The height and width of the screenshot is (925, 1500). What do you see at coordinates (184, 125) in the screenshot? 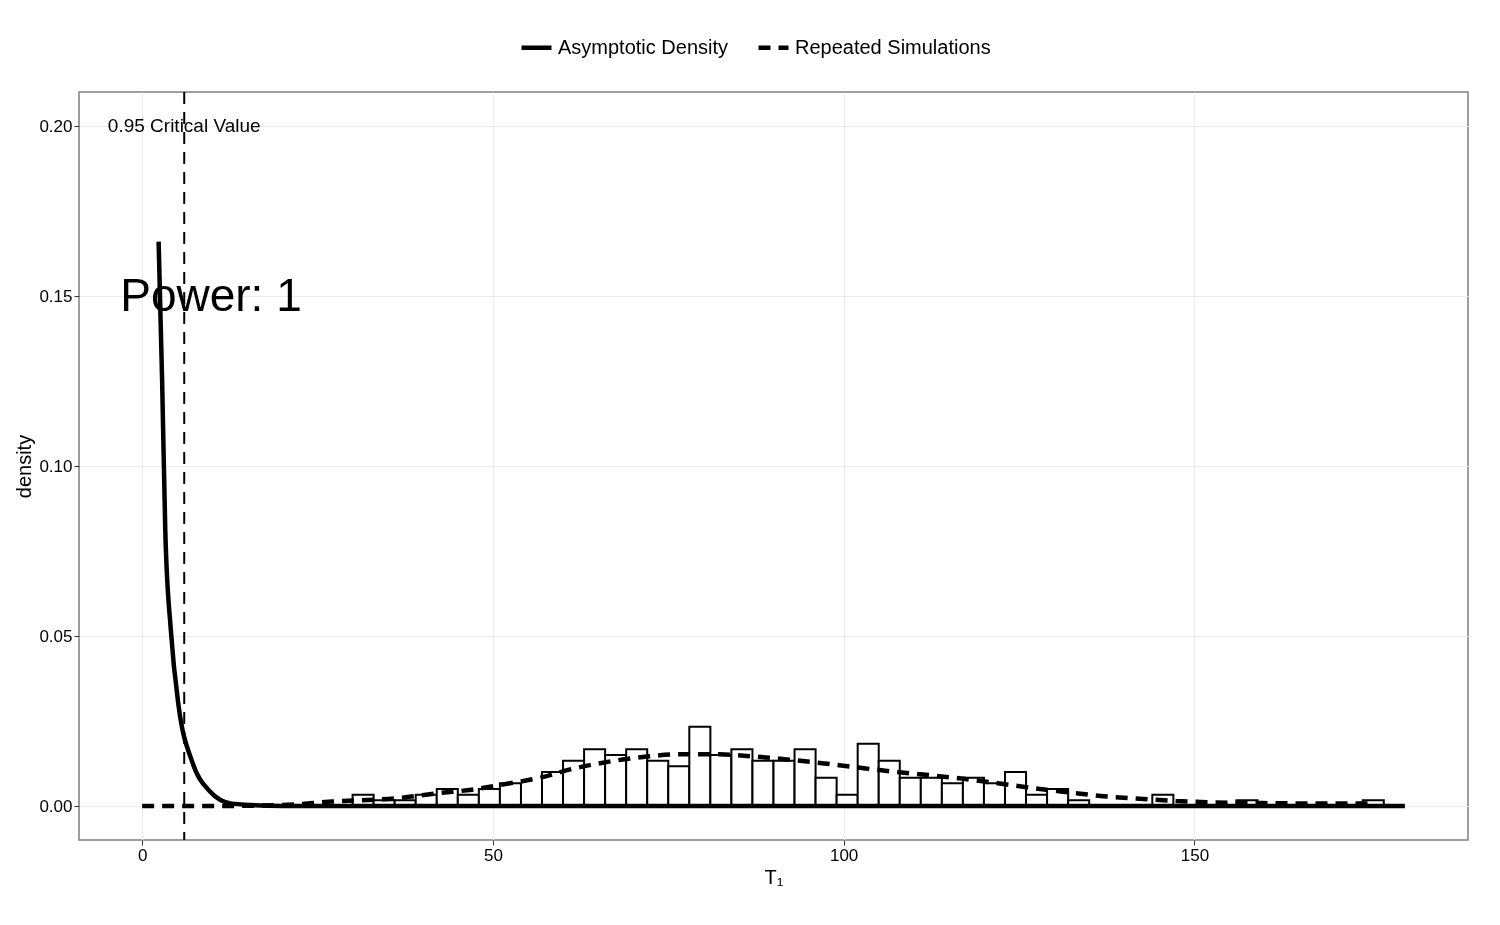
I see `ref-line-label: 0.95 Critical Value` at bounding box center [184, 125].